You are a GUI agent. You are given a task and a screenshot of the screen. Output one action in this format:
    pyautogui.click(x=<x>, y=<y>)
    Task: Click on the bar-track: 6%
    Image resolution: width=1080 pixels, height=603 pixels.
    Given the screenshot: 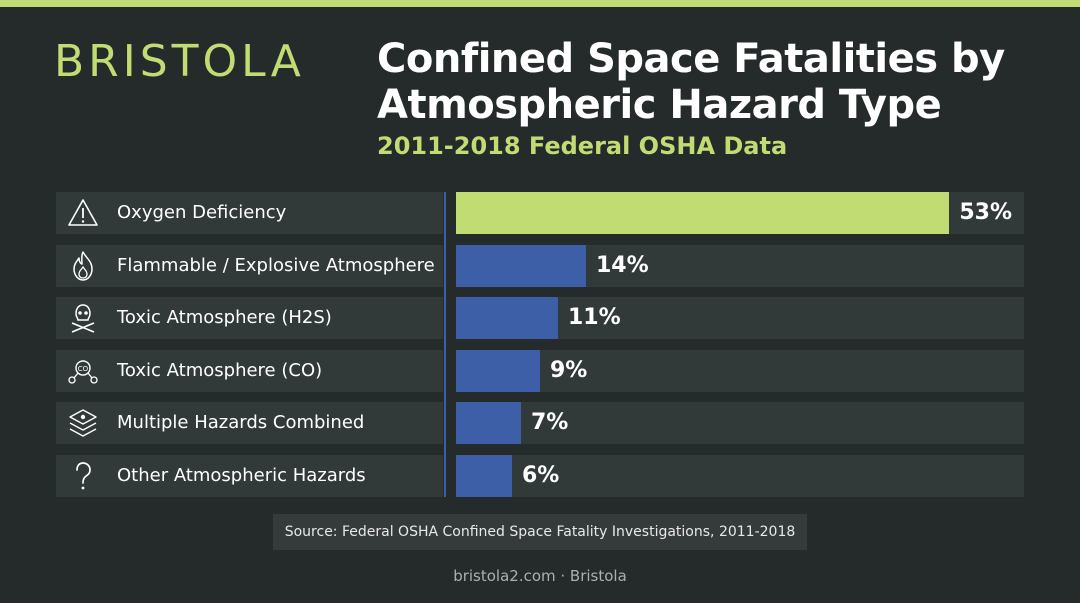 What is the action you would take?
    pyautogui.click(x=740, y=476)
    